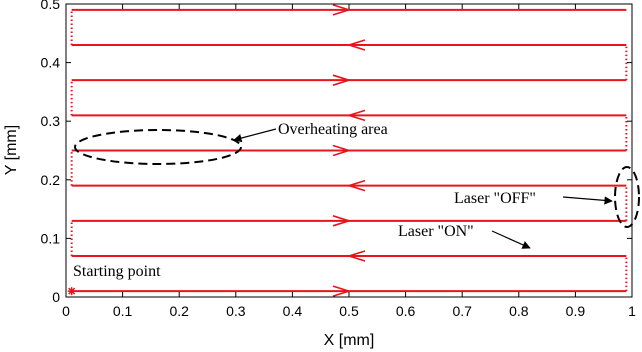  I want to click on x-tick-label: 0.9, so click(576, 311).